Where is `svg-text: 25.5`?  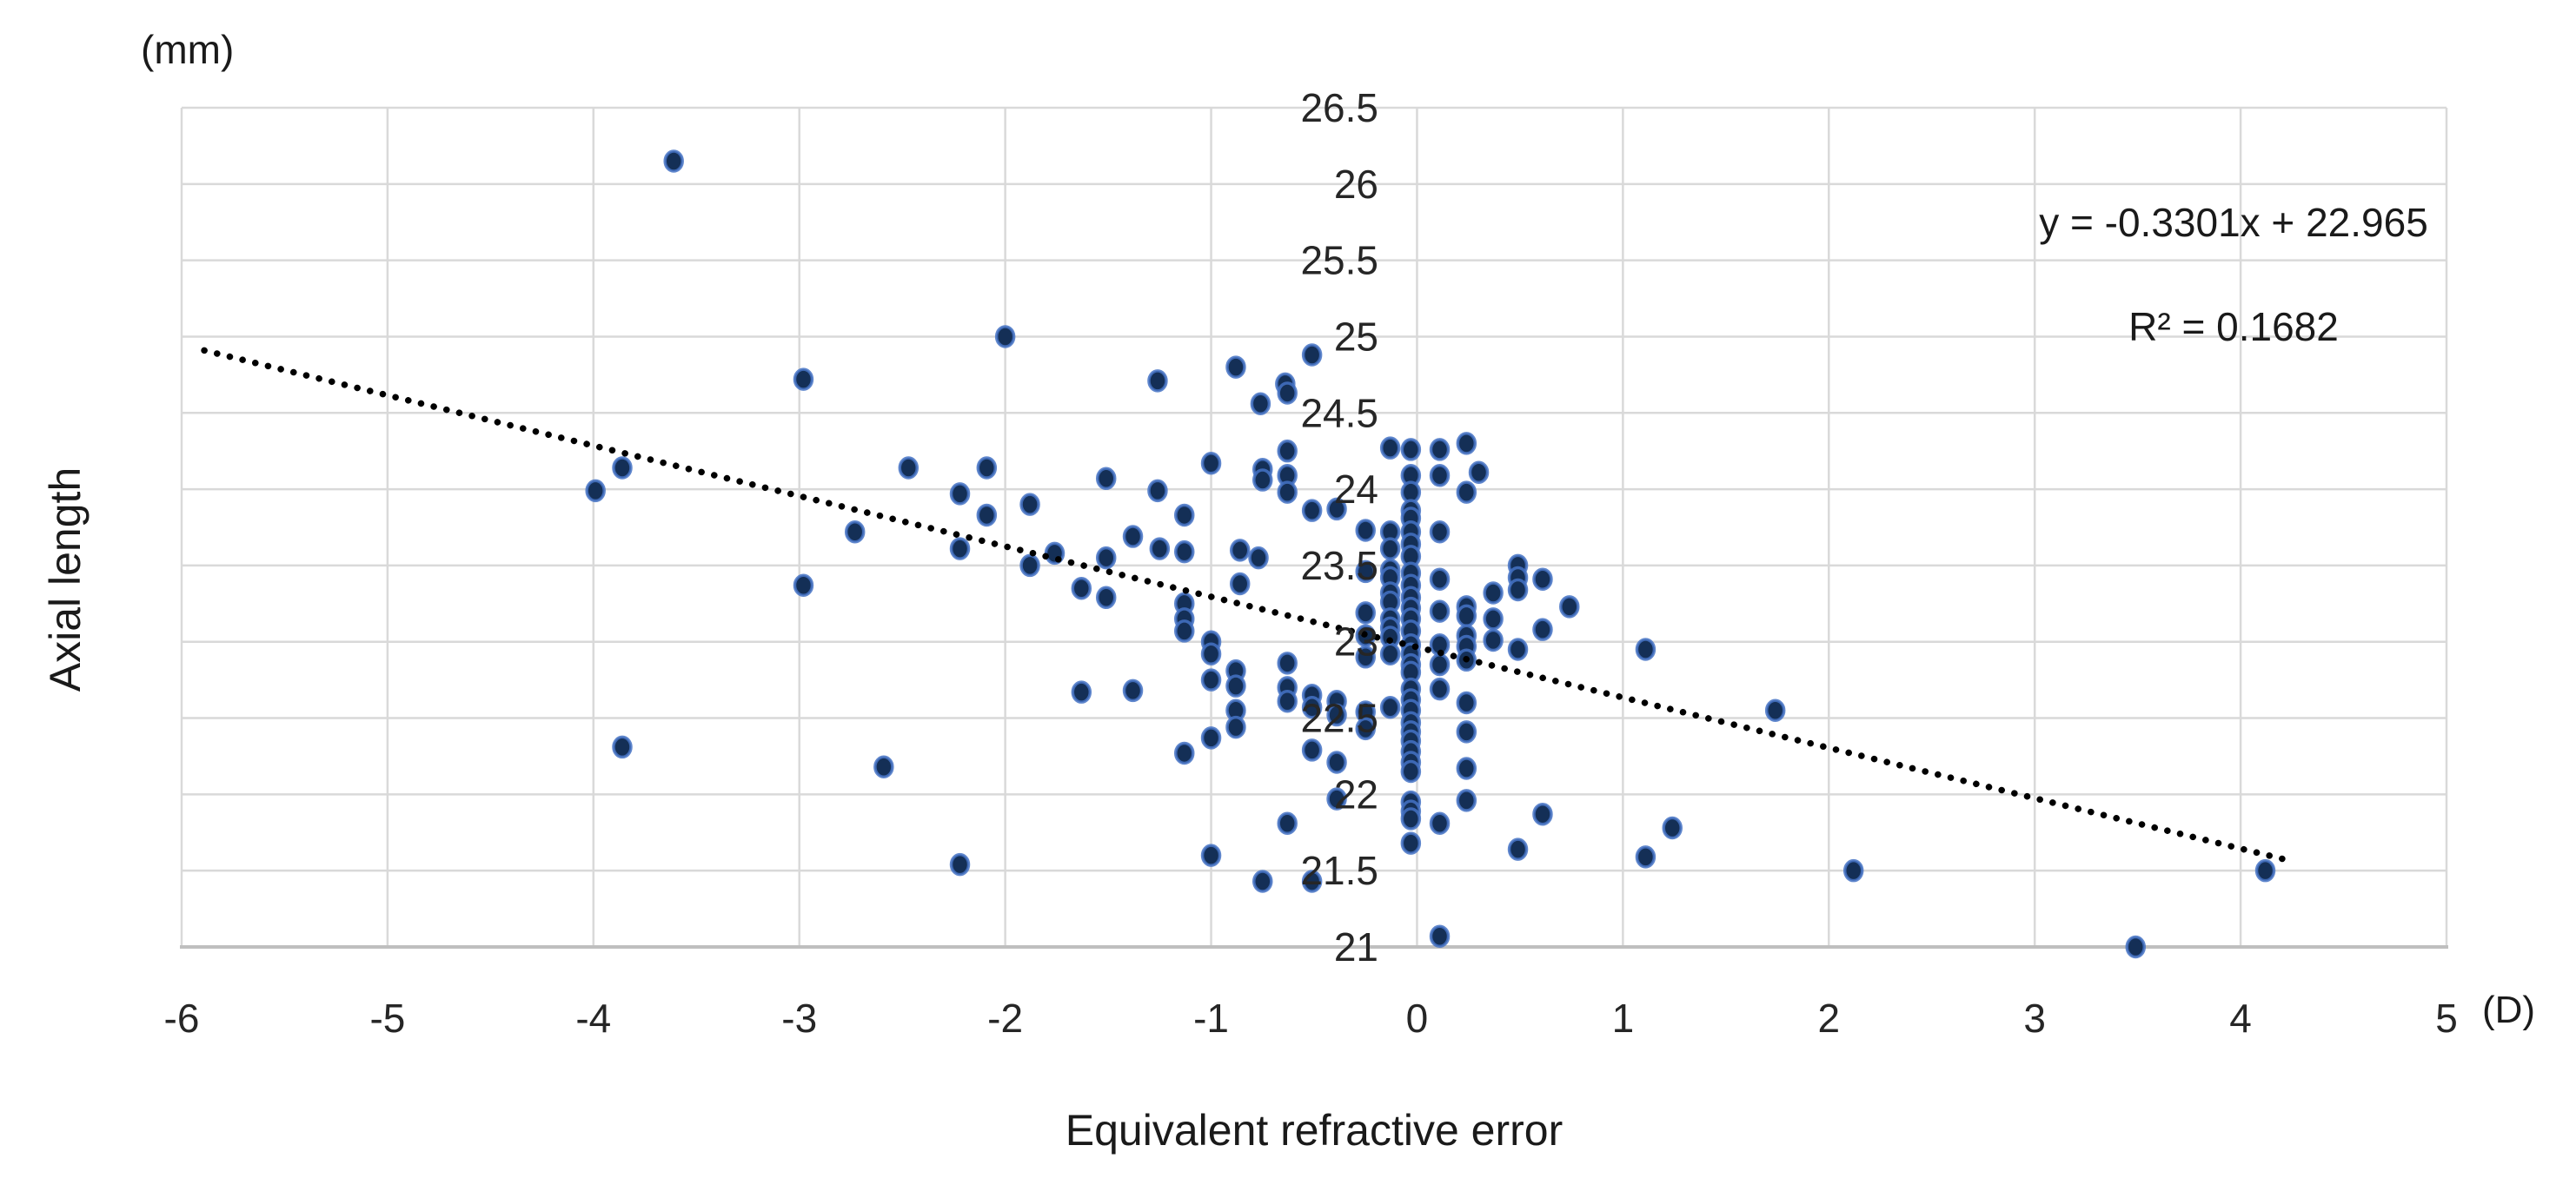 svg-text: 25.5 is located at coordinates (1339, 260).